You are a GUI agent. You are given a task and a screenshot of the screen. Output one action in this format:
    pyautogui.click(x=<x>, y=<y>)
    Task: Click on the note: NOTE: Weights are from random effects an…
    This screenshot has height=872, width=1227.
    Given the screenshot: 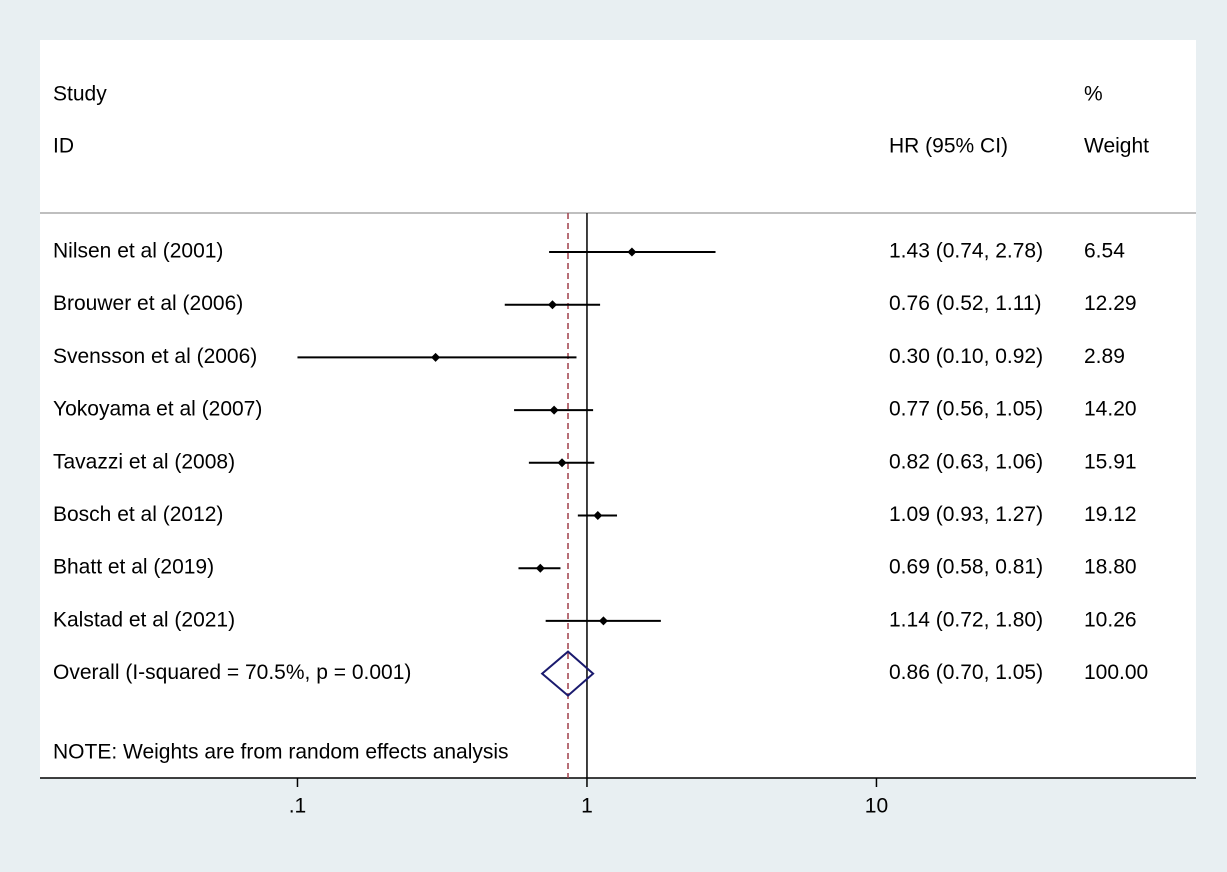 What is the action you would take?
    pyautogui.click(x=281, y=752)
    